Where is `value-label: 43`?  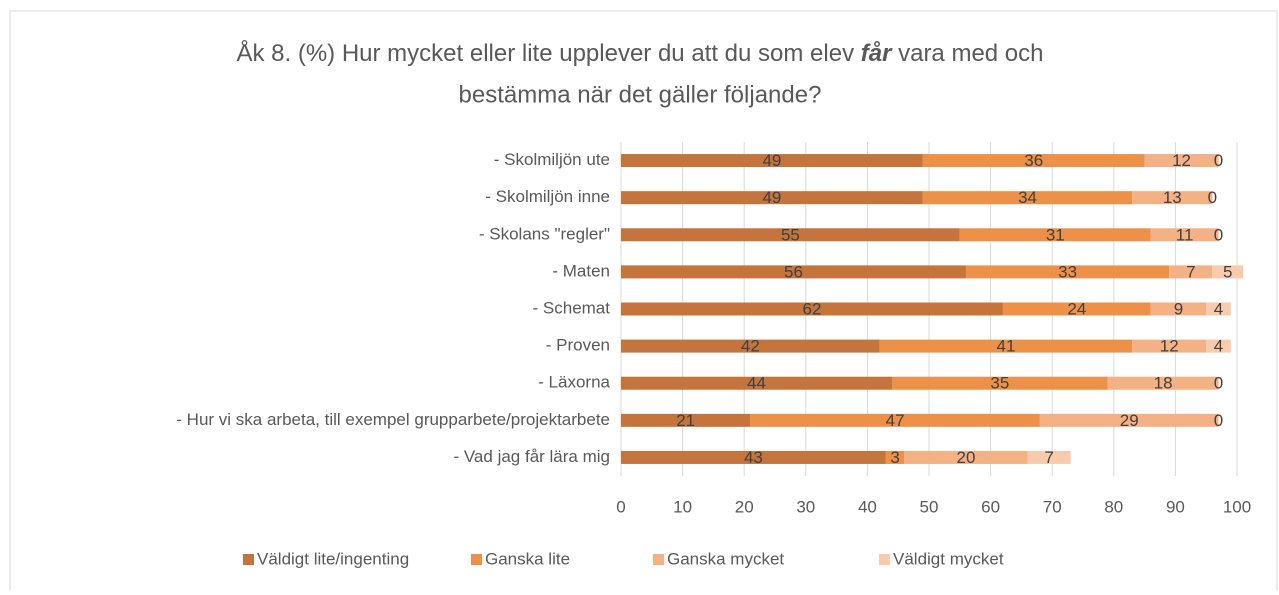
value-label: 43 is located at coordinates (753, 457).